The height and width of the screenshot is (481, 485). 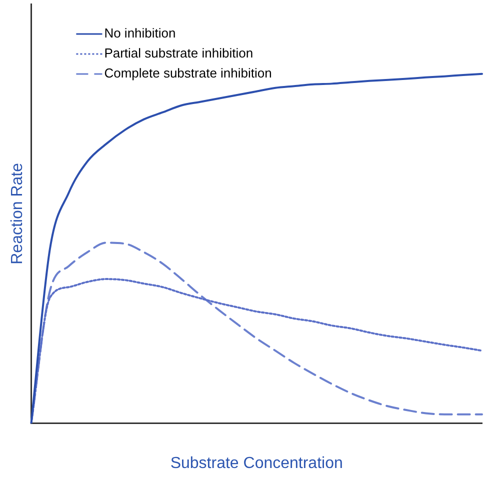 What do you see at coordinates (17, 213) in the screenshot?
I see `y-axis-title: Reaction Rate` at bounding box center [17, 213].